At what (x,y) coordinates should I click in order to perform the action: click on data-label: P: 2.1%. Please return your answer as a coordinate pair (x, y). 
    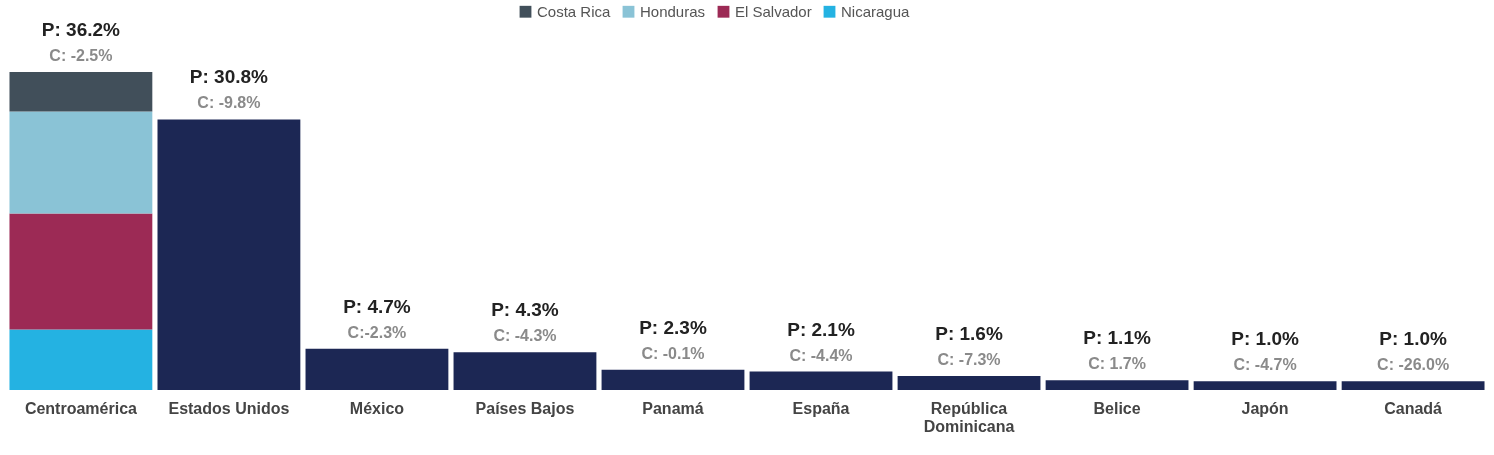
    Looking at the image, I should click on (821, 329).